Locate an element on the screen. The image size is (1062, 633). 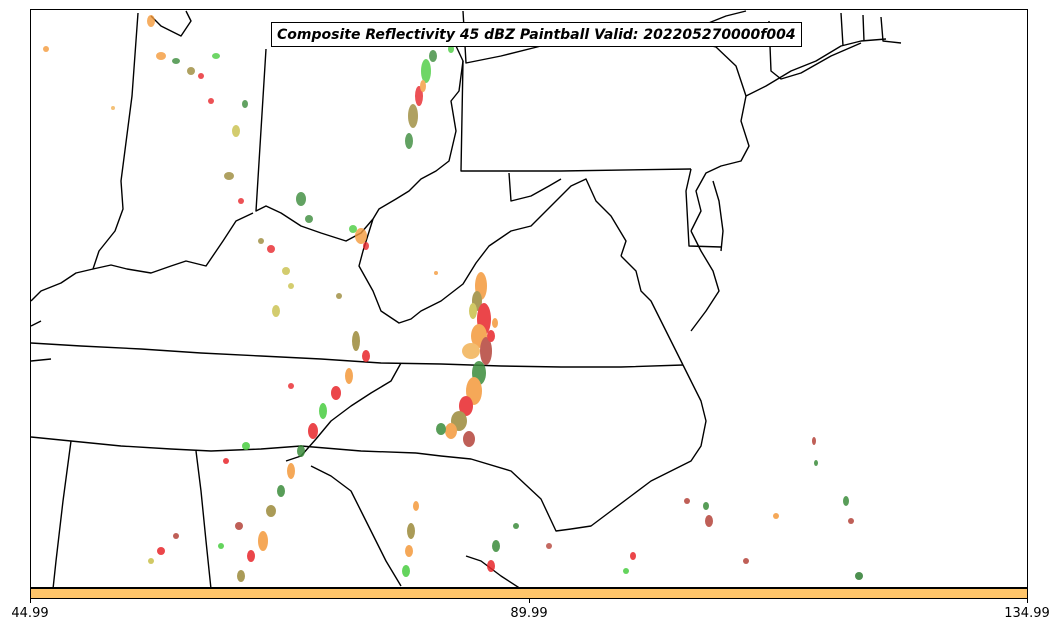
colorbar-label-min: 44.99 is located at coordinates (30, 613).